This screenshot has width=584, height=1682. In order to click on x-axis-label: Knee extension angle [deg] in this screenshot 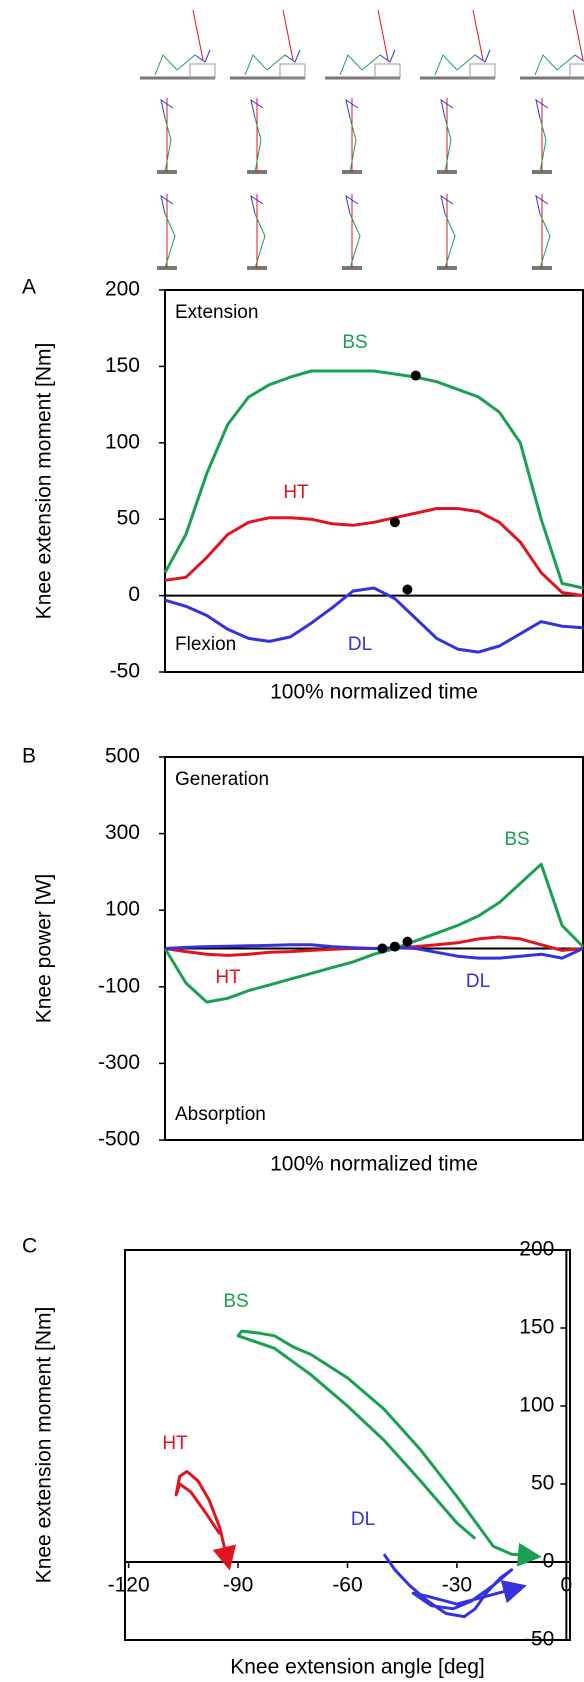, I will do `click(357, 1667)`.